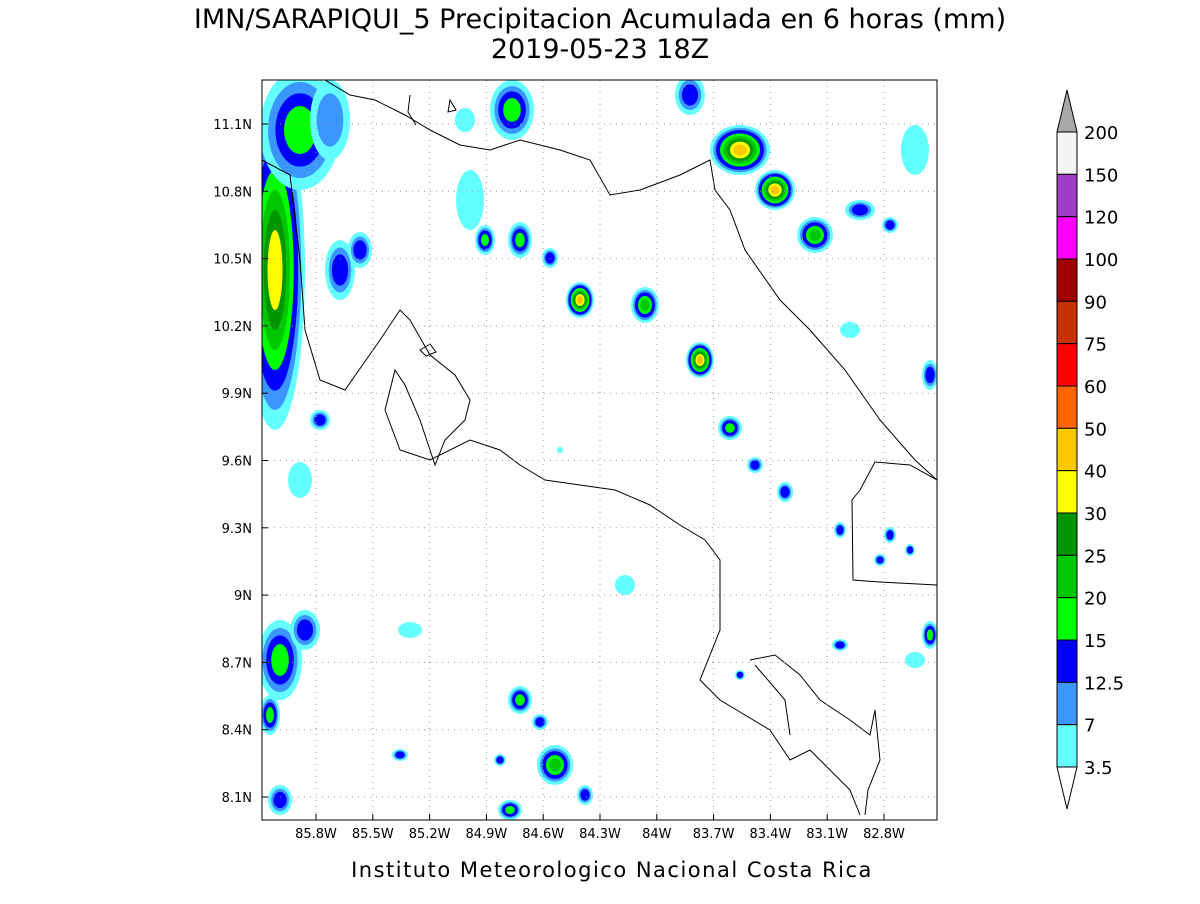  Describe the element at coordinates (1095, 556) in the screenshot. I see `colorbar-label: 25` at that location.